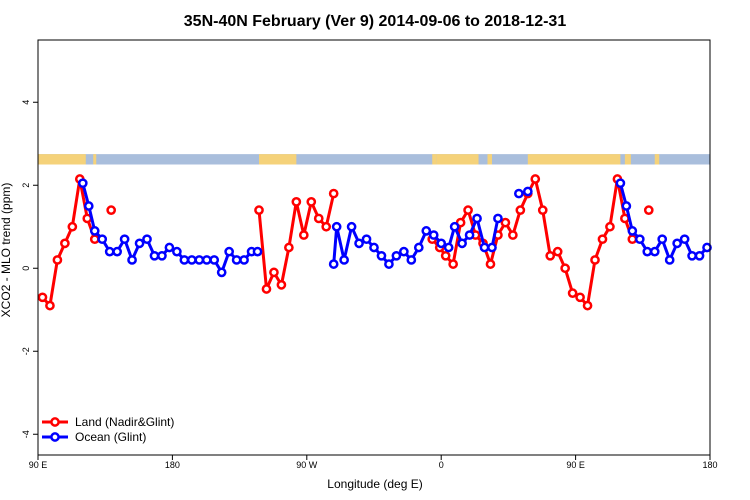 This screenshot has height=500, width=750. Describe the element at coordinates (26, 351) in the screenshot. I see `y-tick-label: -2` at that location.